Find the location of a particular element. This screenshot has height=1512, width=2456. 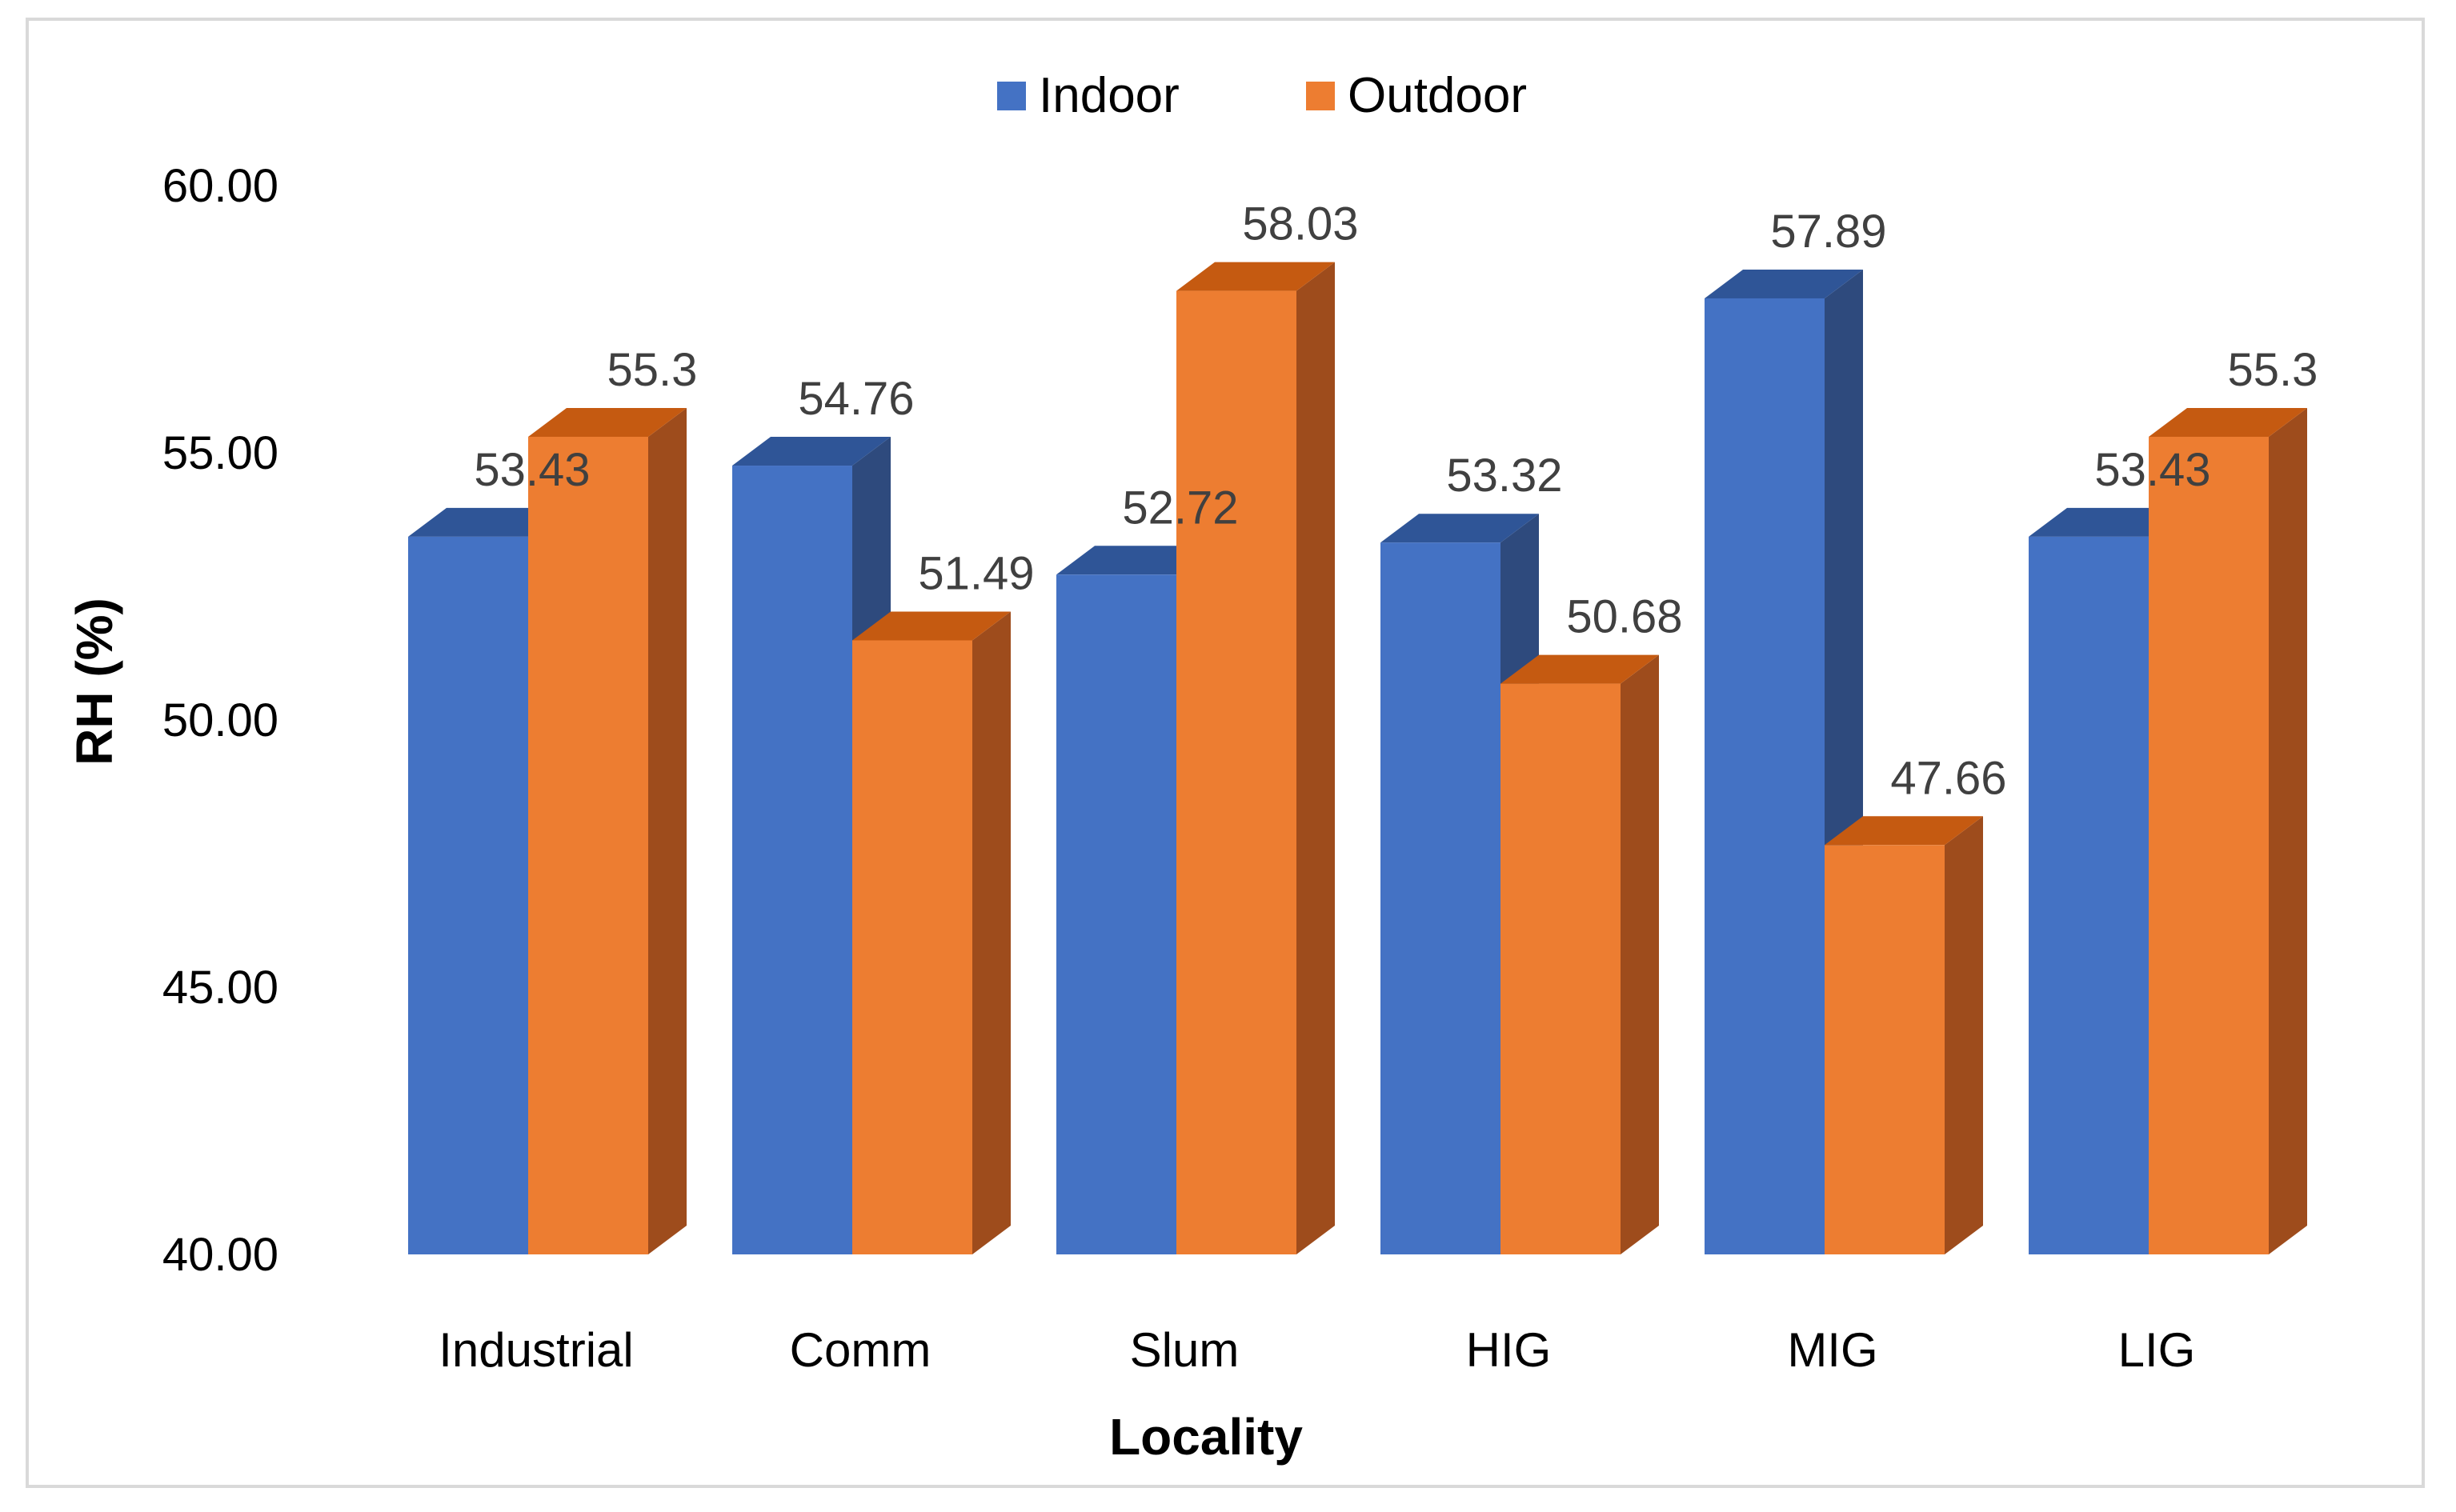

bar-outdoor-lig is located at coordinates (2228, 831).